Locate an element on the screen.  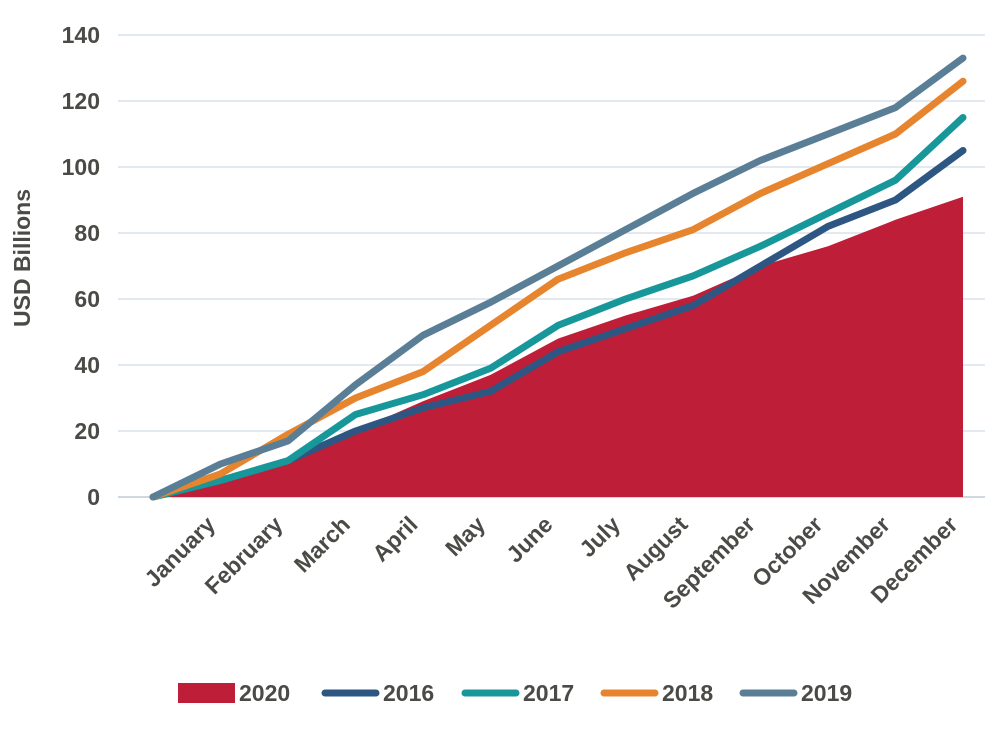
y-axis-ticks: 0 20 40 60 80 100 120 140 is located at coordinates (81, 266).